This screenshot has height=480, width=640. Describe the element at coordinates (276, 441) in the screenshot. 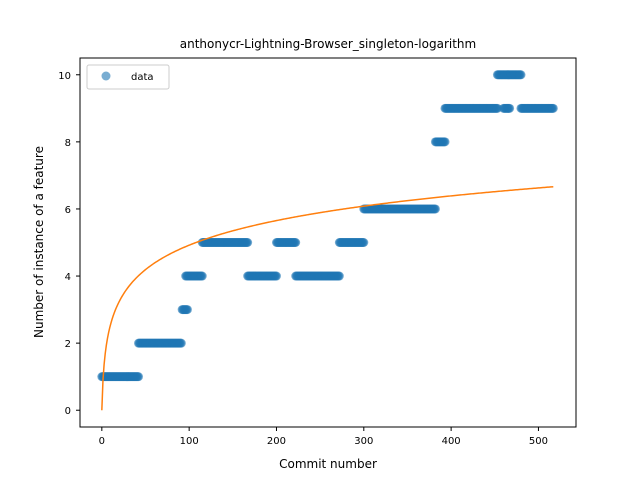

I see `x-tick-label: 200` at that location.